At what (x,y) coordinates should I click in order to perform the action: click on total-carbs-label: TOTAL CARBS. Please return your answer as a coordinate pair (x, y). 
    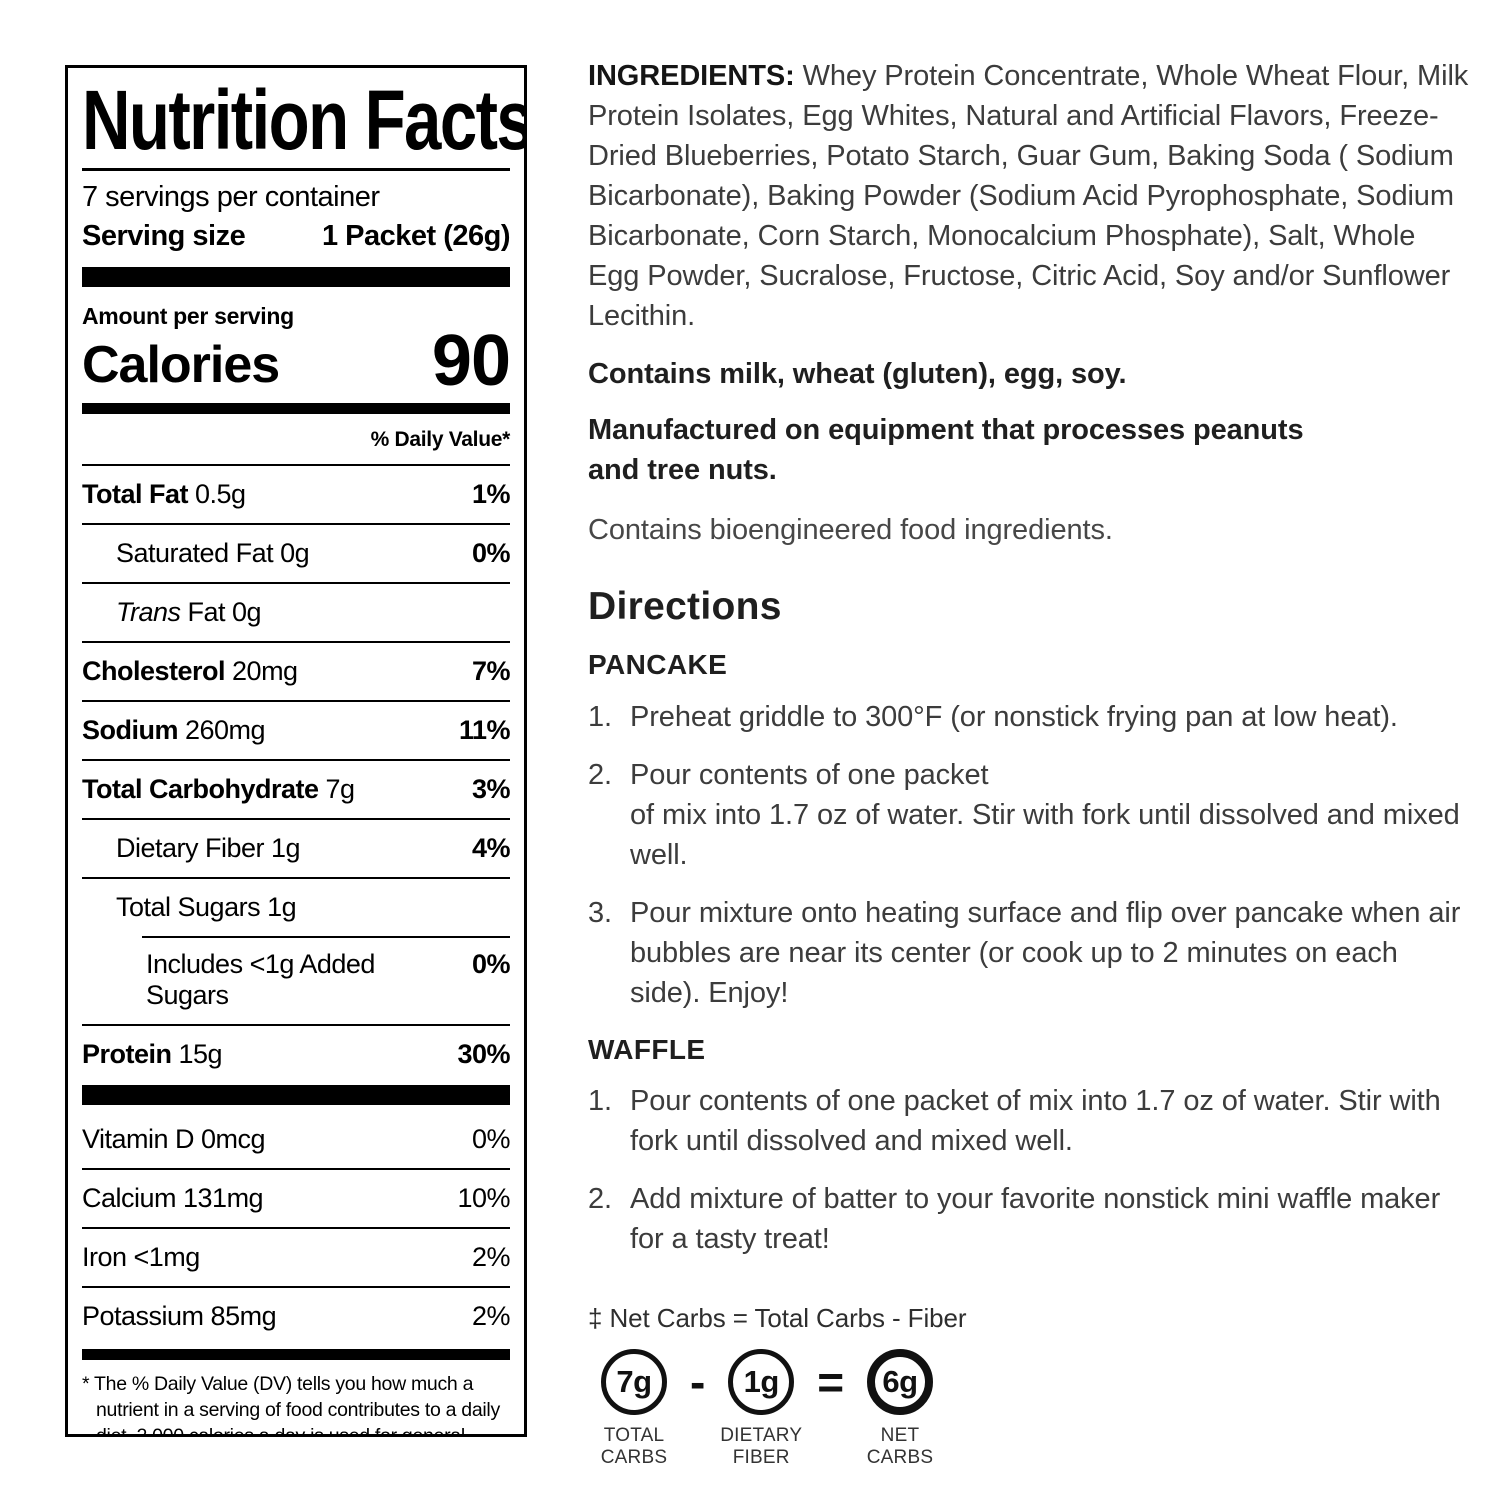
    Looking at the image, I should click on (634, 1447).